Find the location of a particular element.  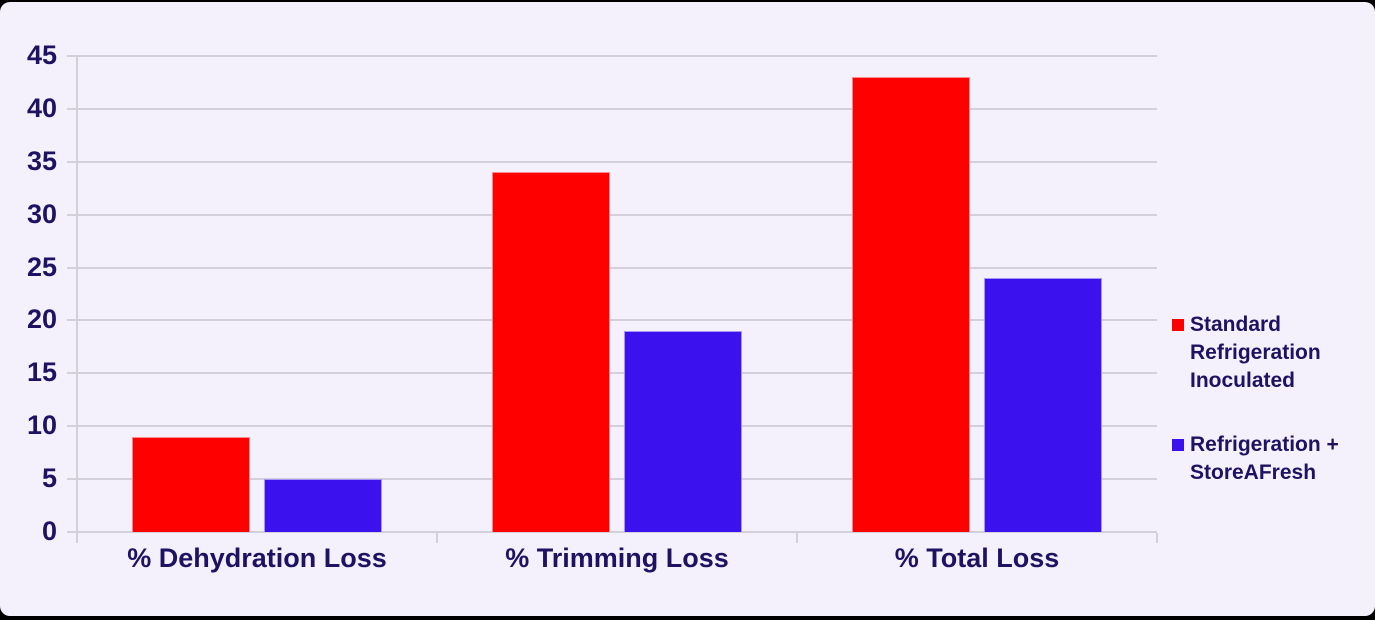

y-tick-label-10: 10 is located at coordinates (41, 425).